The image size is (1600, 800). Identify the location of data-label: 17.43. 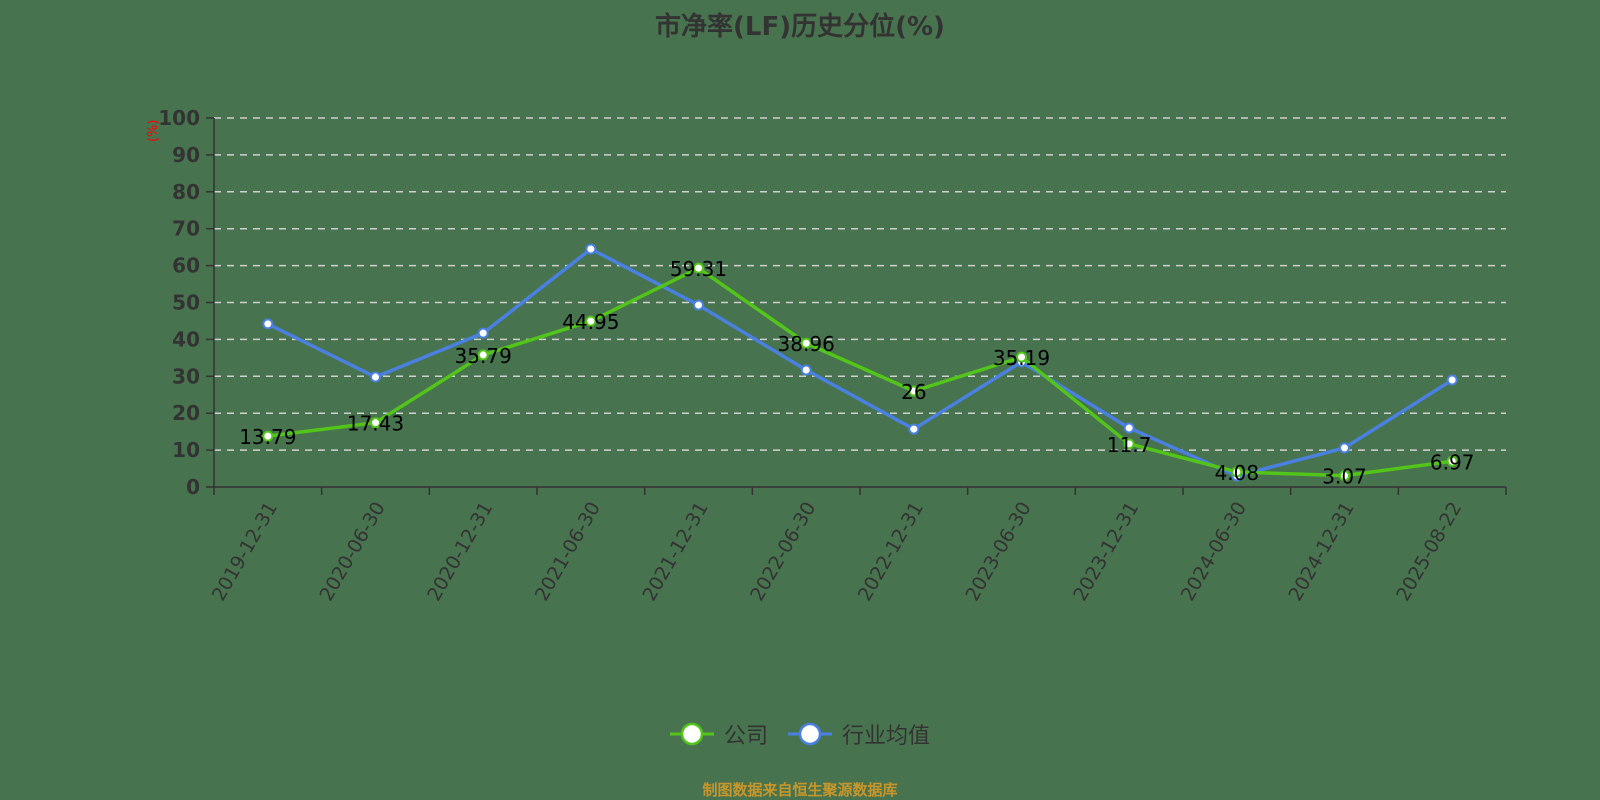
(375, 424).